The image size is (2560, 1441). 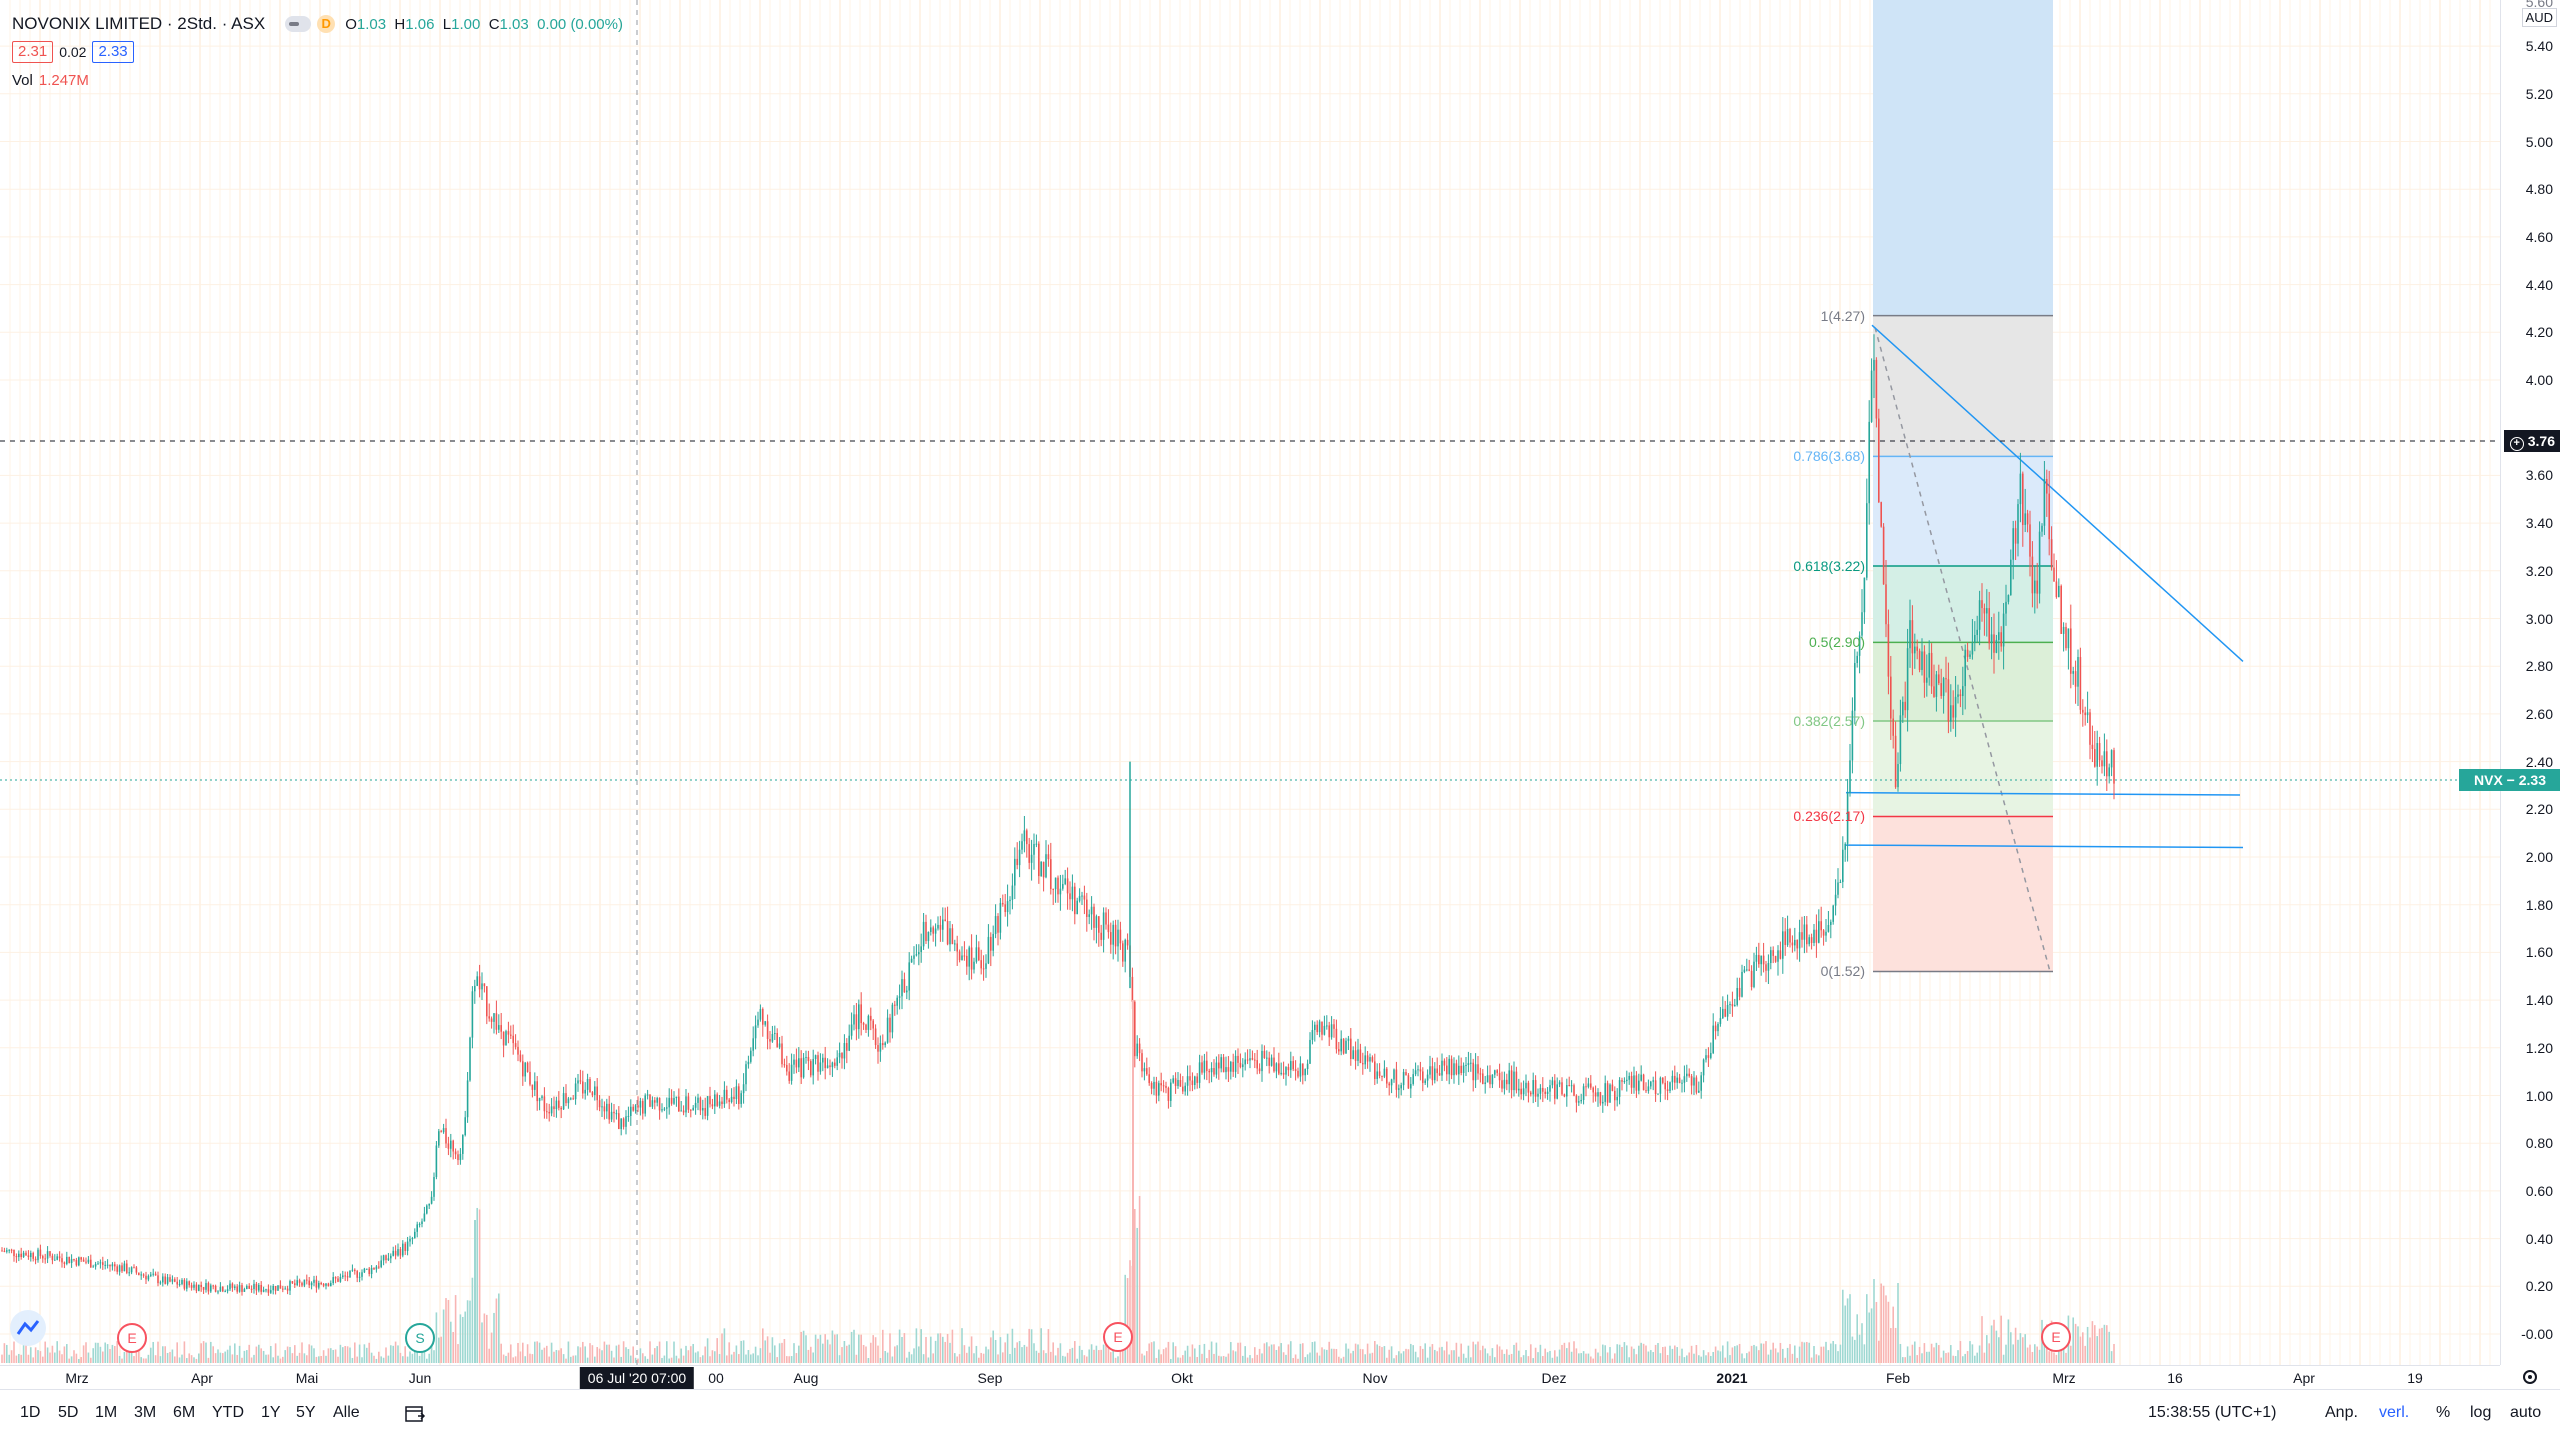 I want to click on range-button-5y: 5Y, so click(x=306, y=1412).